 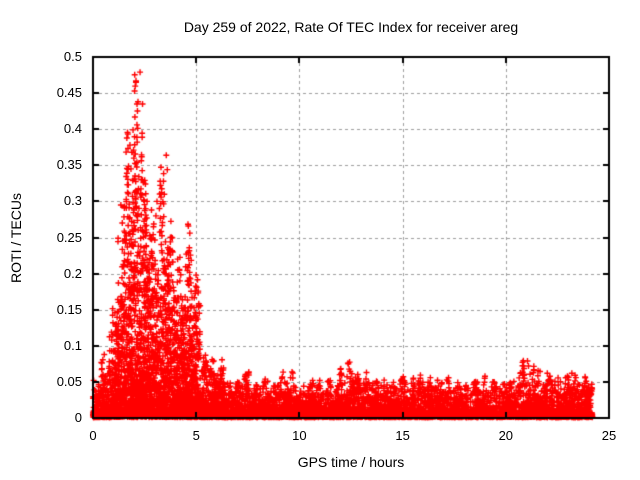 I want to click on y-tick-label: 0.45, so click(x=69, y=93).